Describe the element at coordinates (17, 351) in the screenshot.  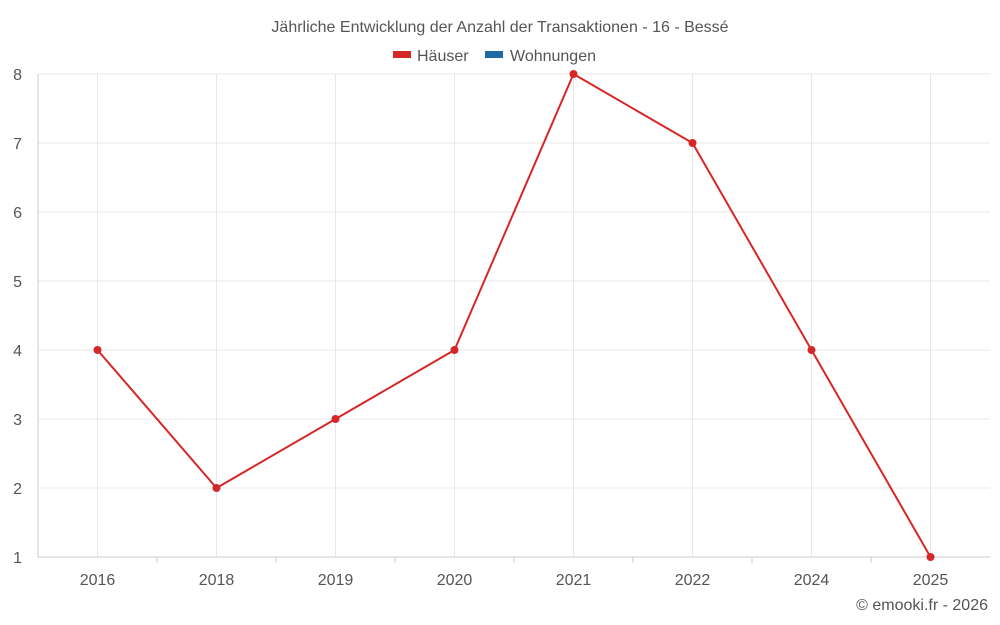
I see `y-tick-label: 4` at that location.